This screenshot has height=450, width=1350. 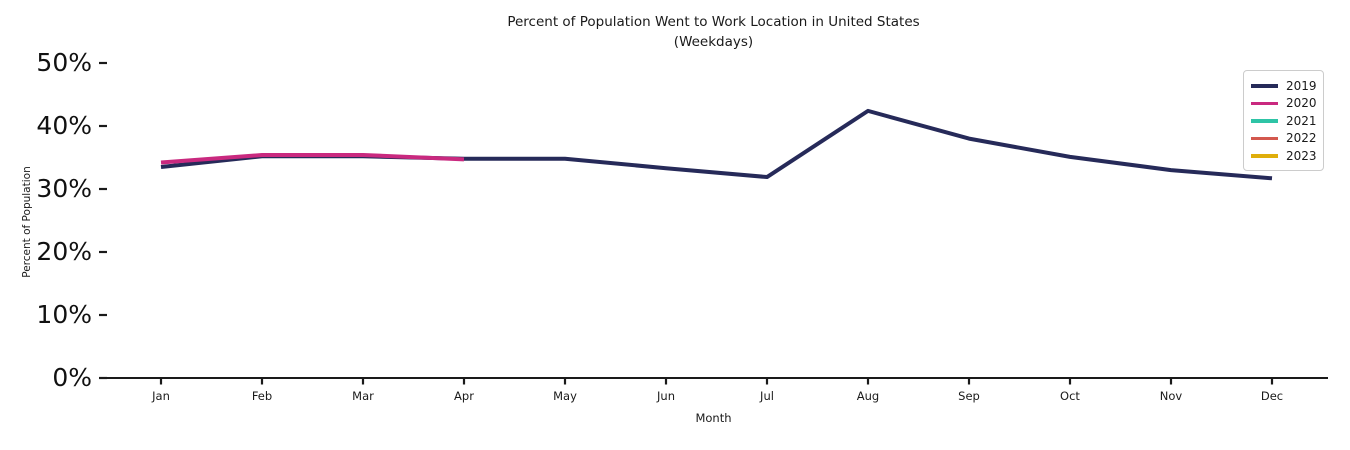 What do you see at coordinates (1301, 138) in the screenshot?
I see `legend-label: 2022` at bounding box center [1301, 138].